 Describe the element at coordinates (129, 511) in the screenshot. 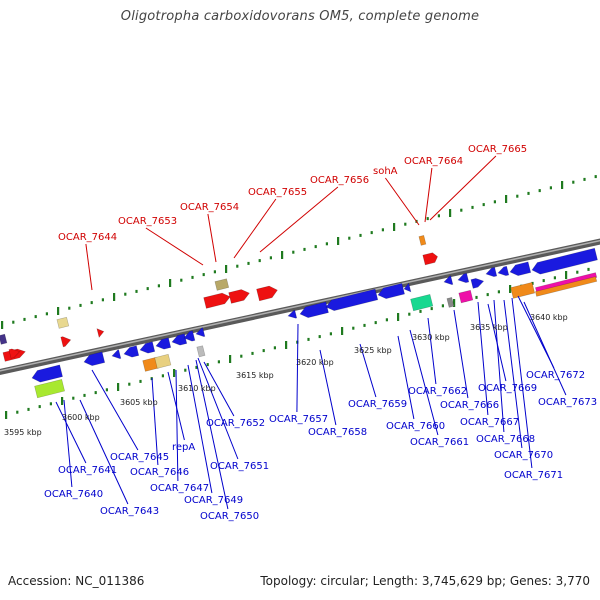

I see `lower-gene-label: OCAR_7643` at that location.